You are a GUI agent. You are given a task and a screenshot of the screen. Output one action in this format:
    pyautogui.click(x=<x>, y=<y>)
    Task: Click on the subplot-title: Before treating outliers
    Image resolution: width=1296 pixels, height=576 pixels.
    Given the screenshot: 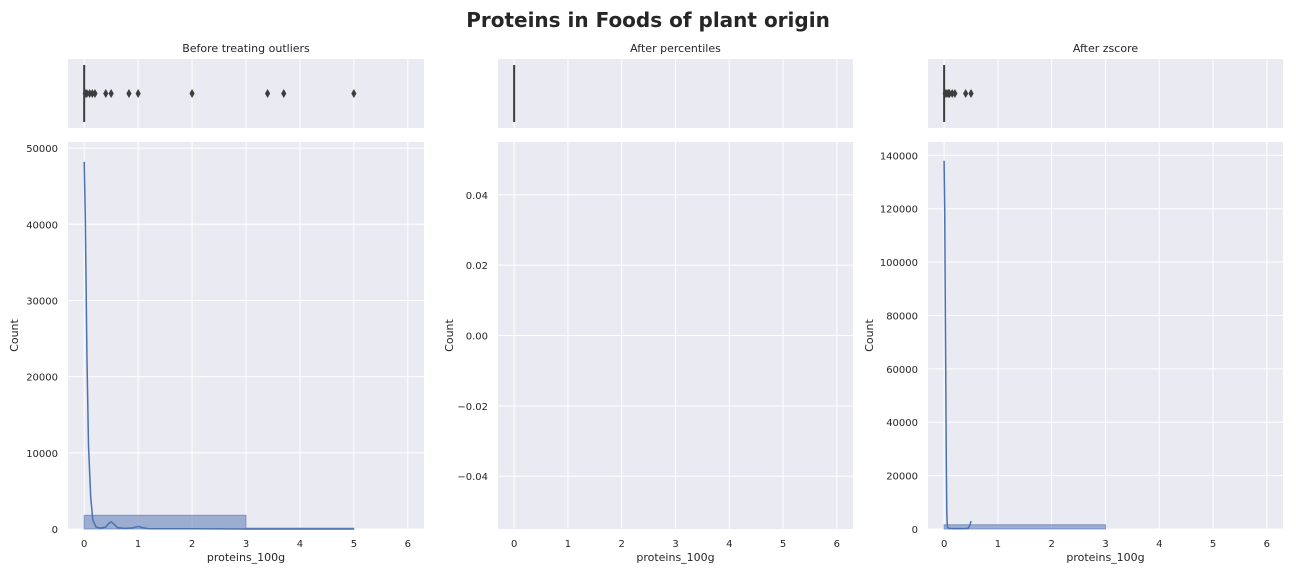 What is the action you would take?
    pyautogui.click(x=246, y=48)
    